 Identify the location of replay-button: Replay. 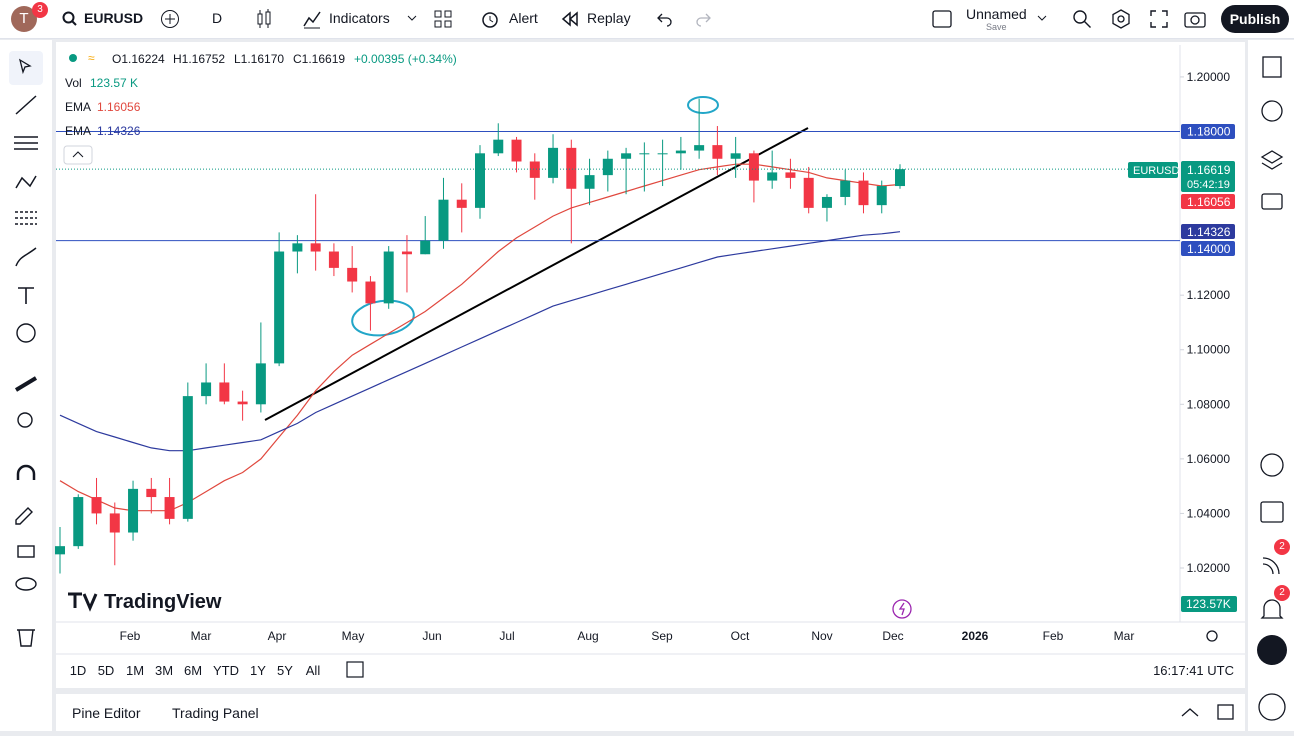
(609, 18).